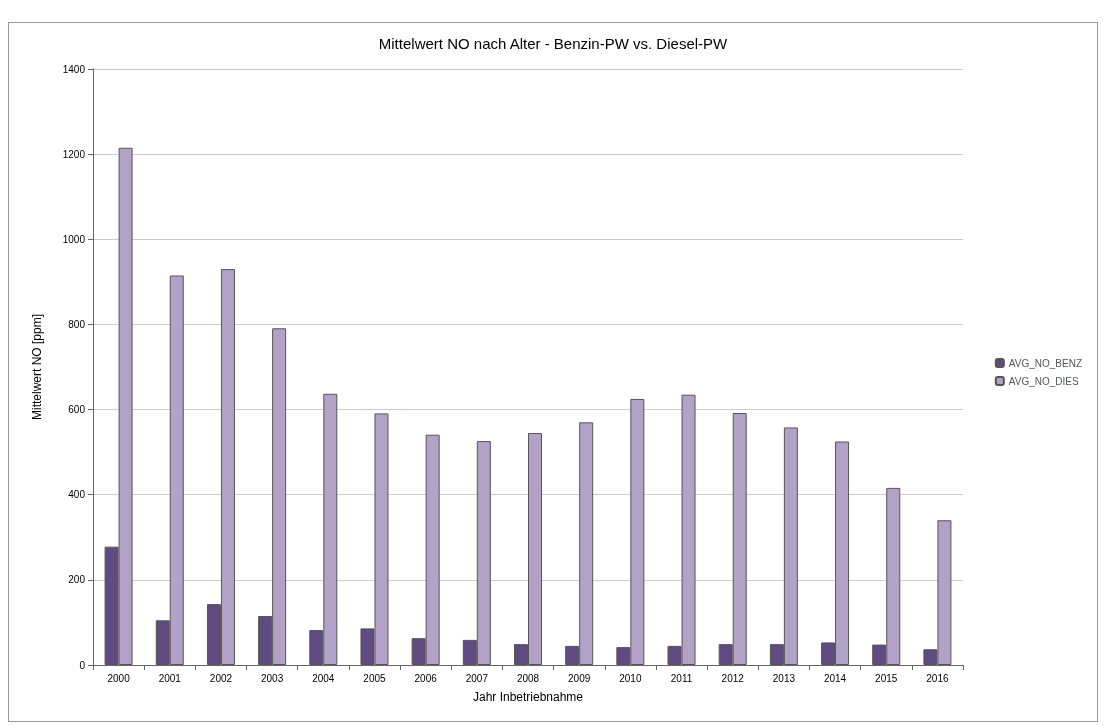  I want to click on legend-label: AVG_NO_BENZ, so click(1045, 363).